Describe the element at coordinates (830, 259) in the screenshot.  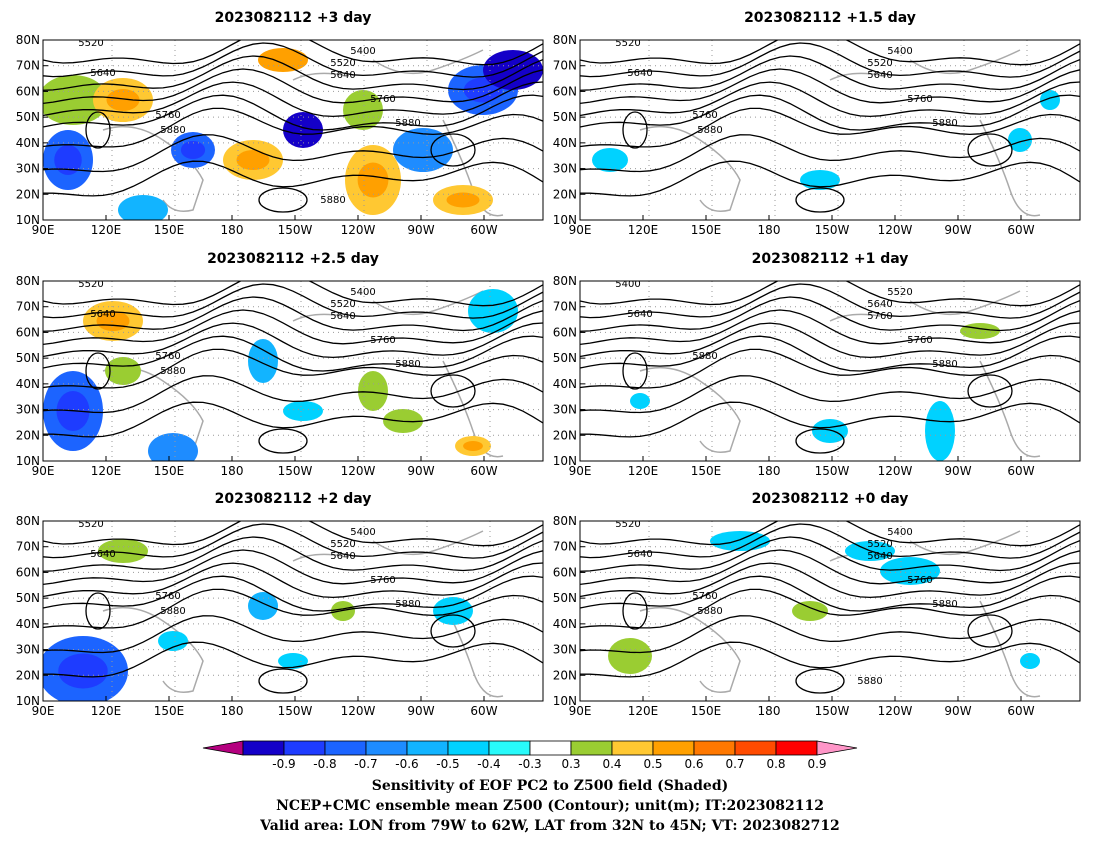
I see `panel-title: 2023082112 +1 day` at that location.